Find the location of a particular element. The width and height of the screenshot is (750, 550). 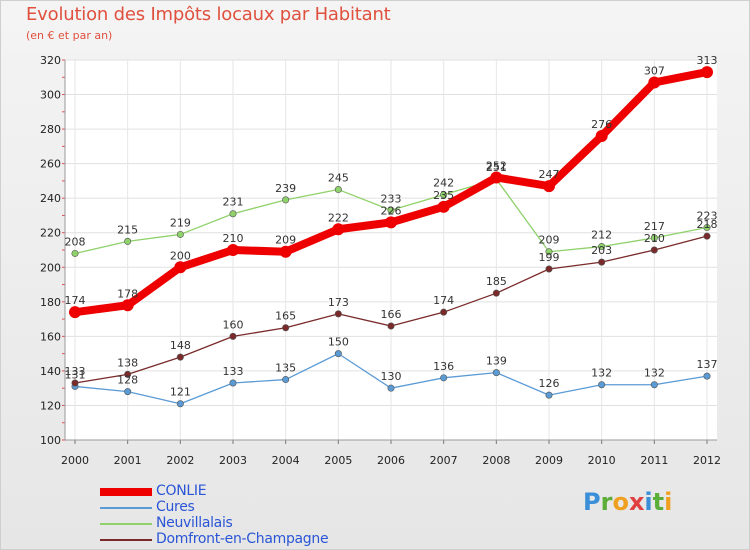

data-label-domfront-en-champagne: 133 is located at coordinates (75, 371).